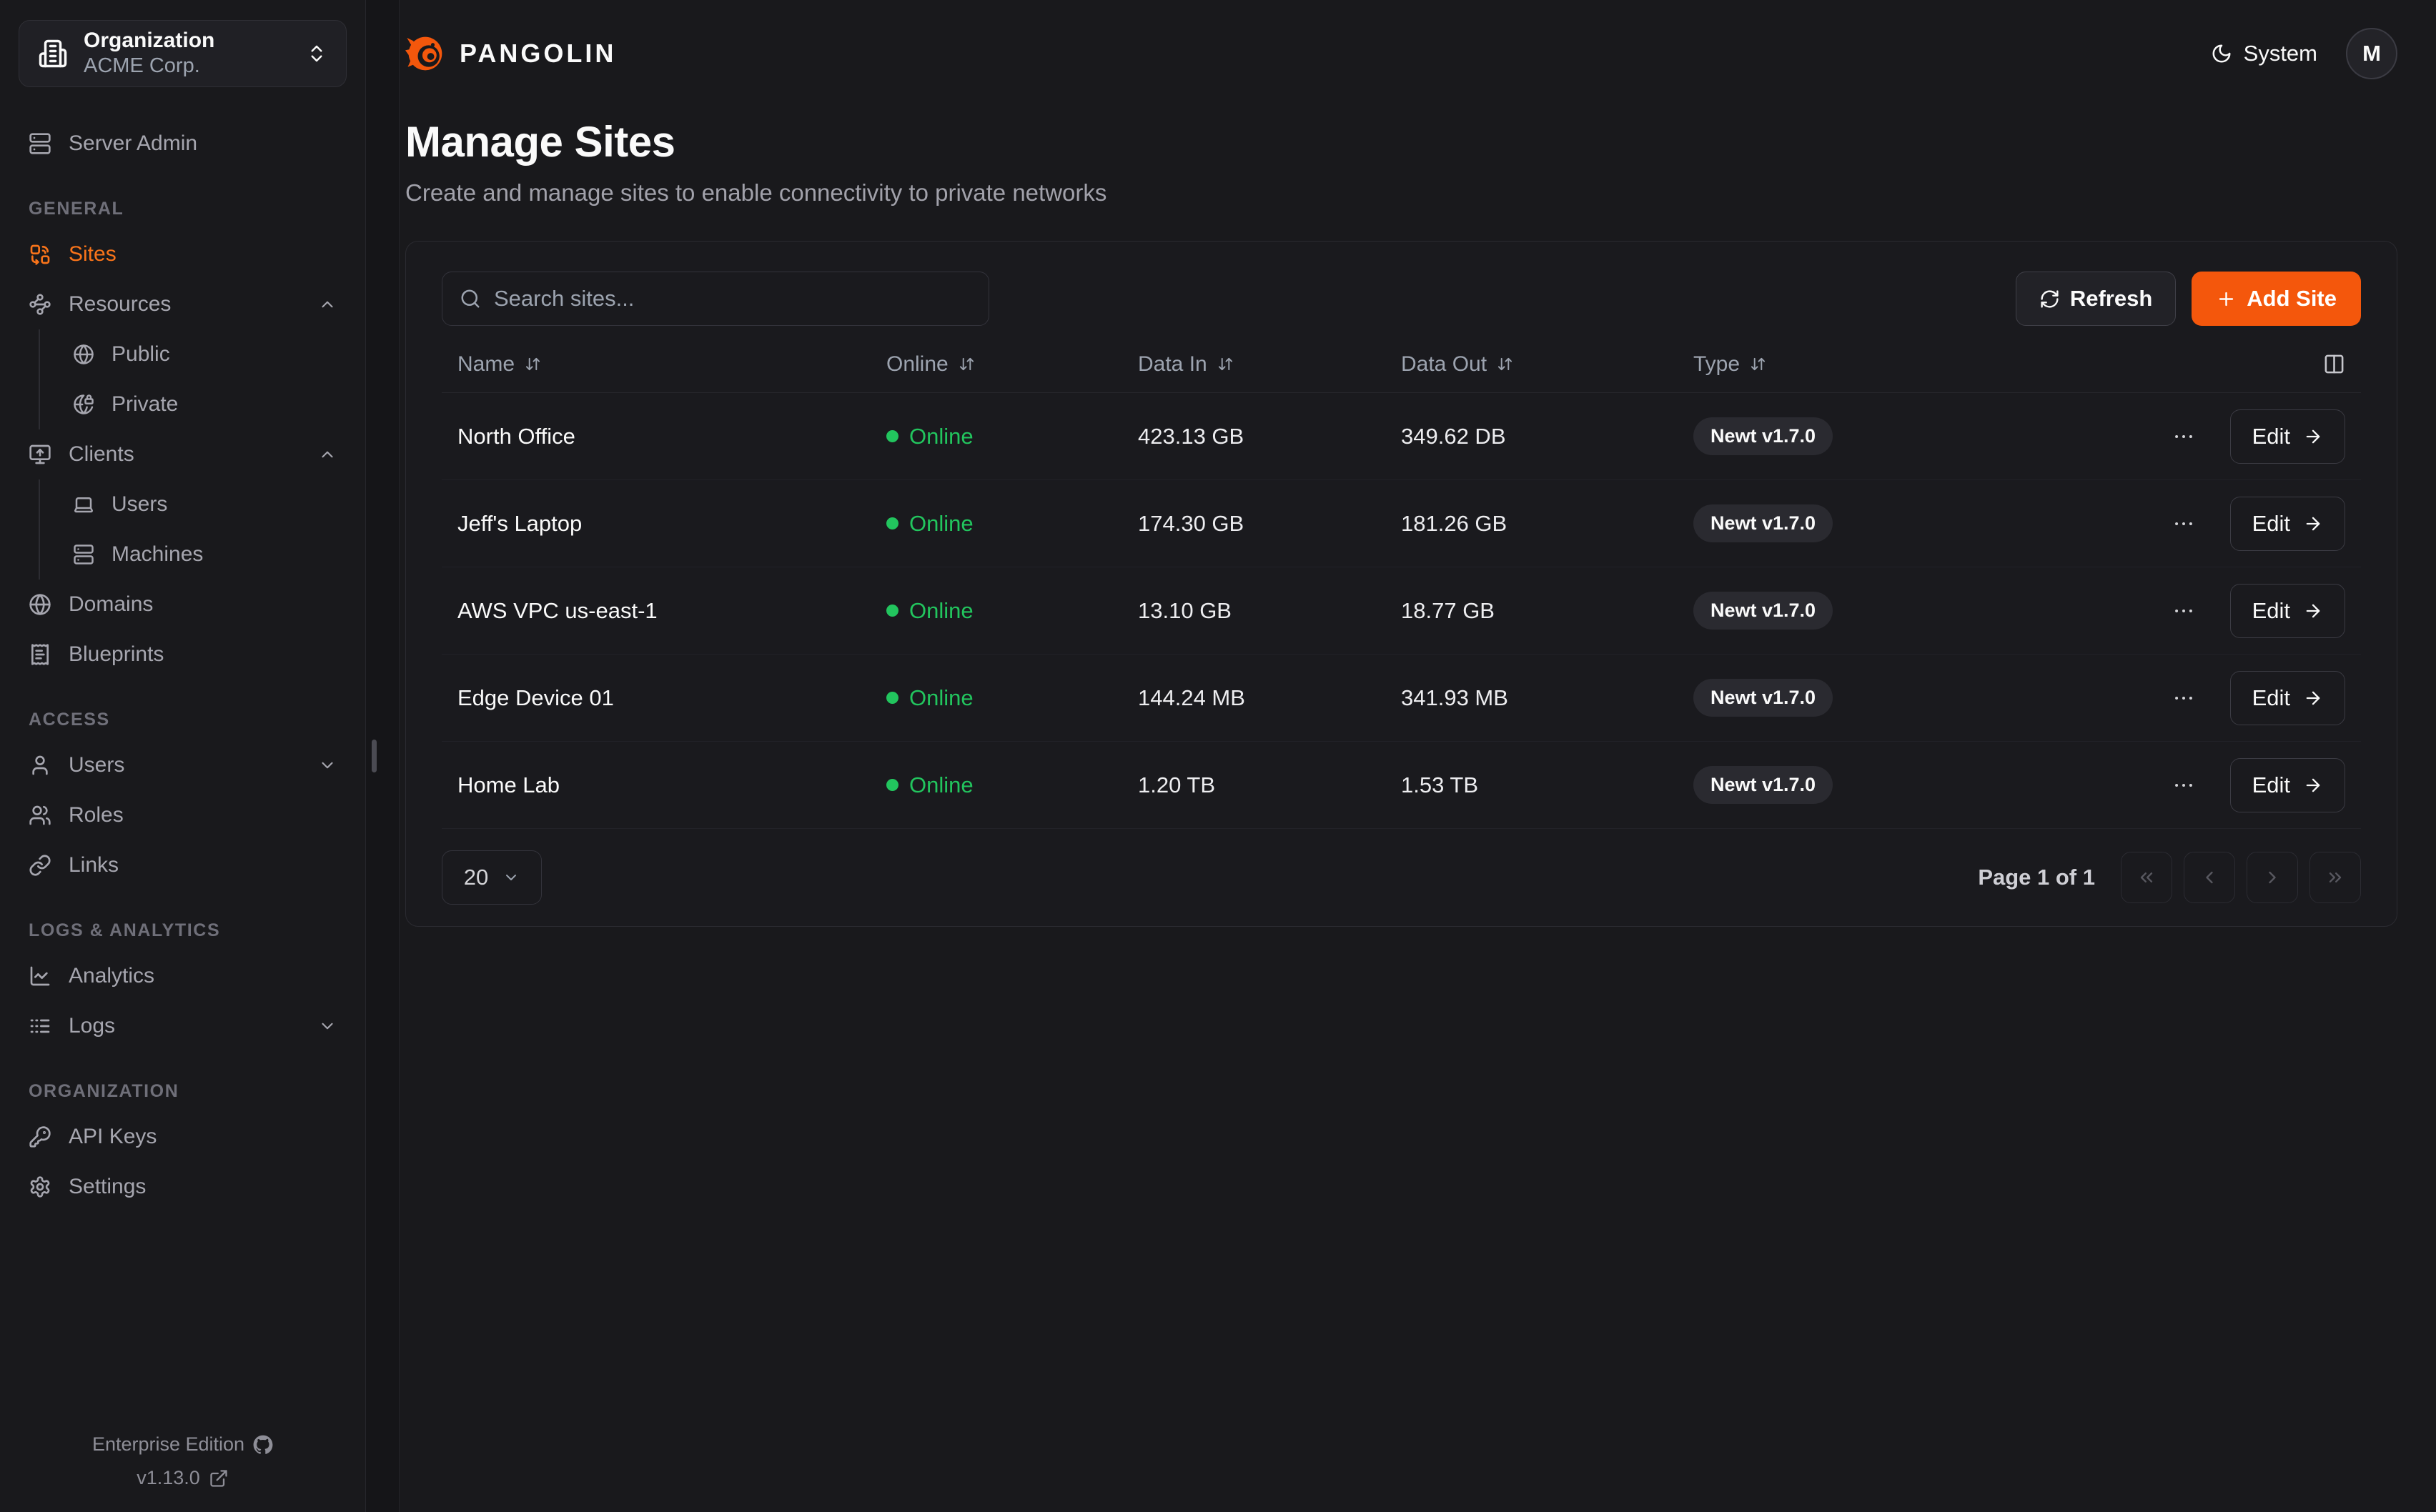 The height and width of the screenshot is (1512, 2436). I want to click on site-data-out: 349.62 DB, so click(1454, 436).